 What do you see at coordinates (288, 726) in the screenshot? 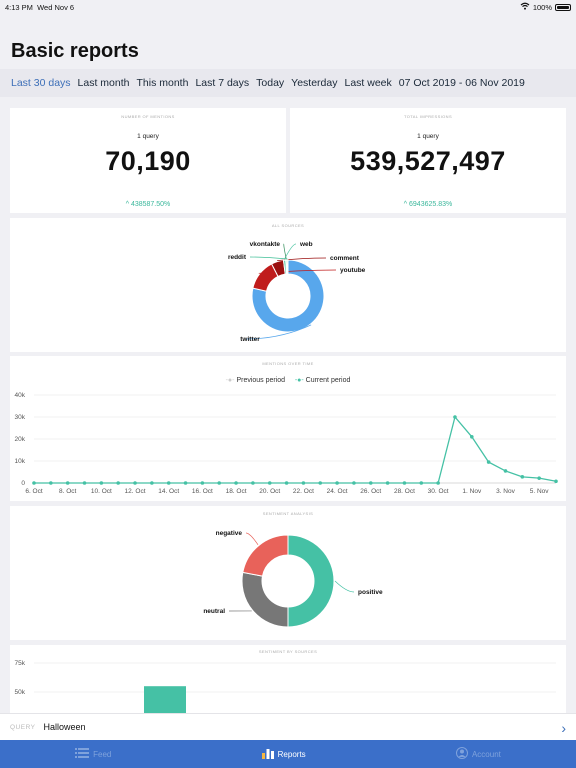
I see `query-bar: QUERY Halloween ›` at bounding box center [288, 726].